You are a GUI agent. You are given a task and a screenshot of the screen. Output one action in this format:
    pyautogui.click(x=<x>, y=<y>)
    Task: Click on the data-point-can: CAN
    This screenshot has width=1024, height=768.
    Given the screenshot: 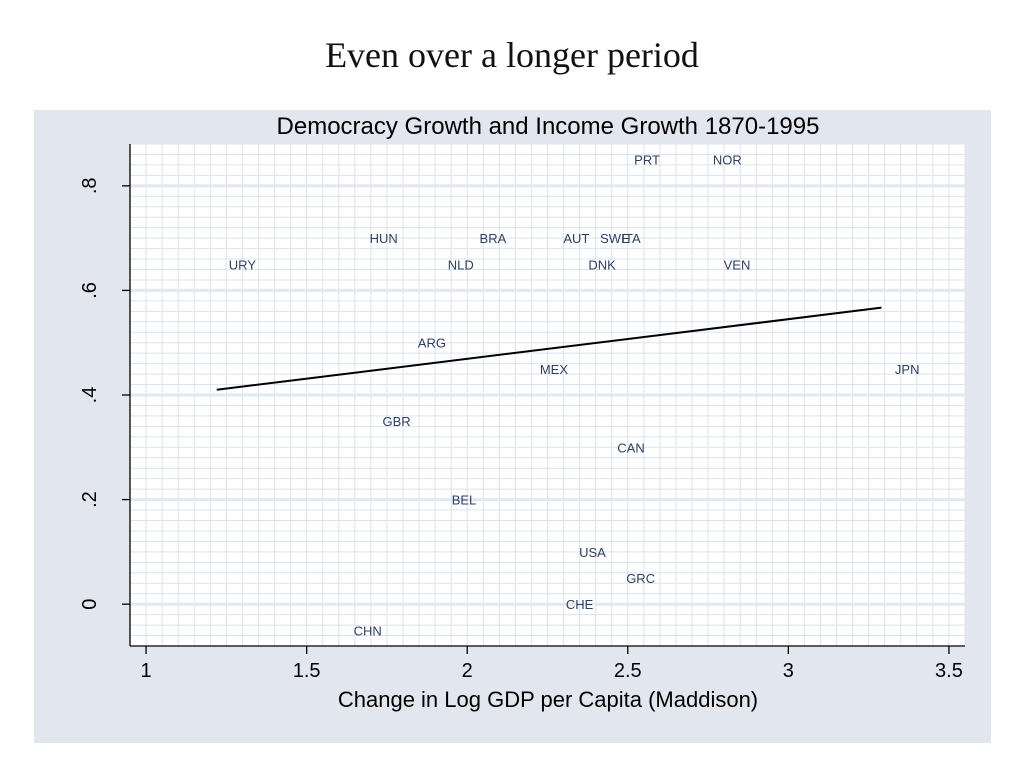 What is the action you would take?
    pyautogui.click(x=630, y=447)
    